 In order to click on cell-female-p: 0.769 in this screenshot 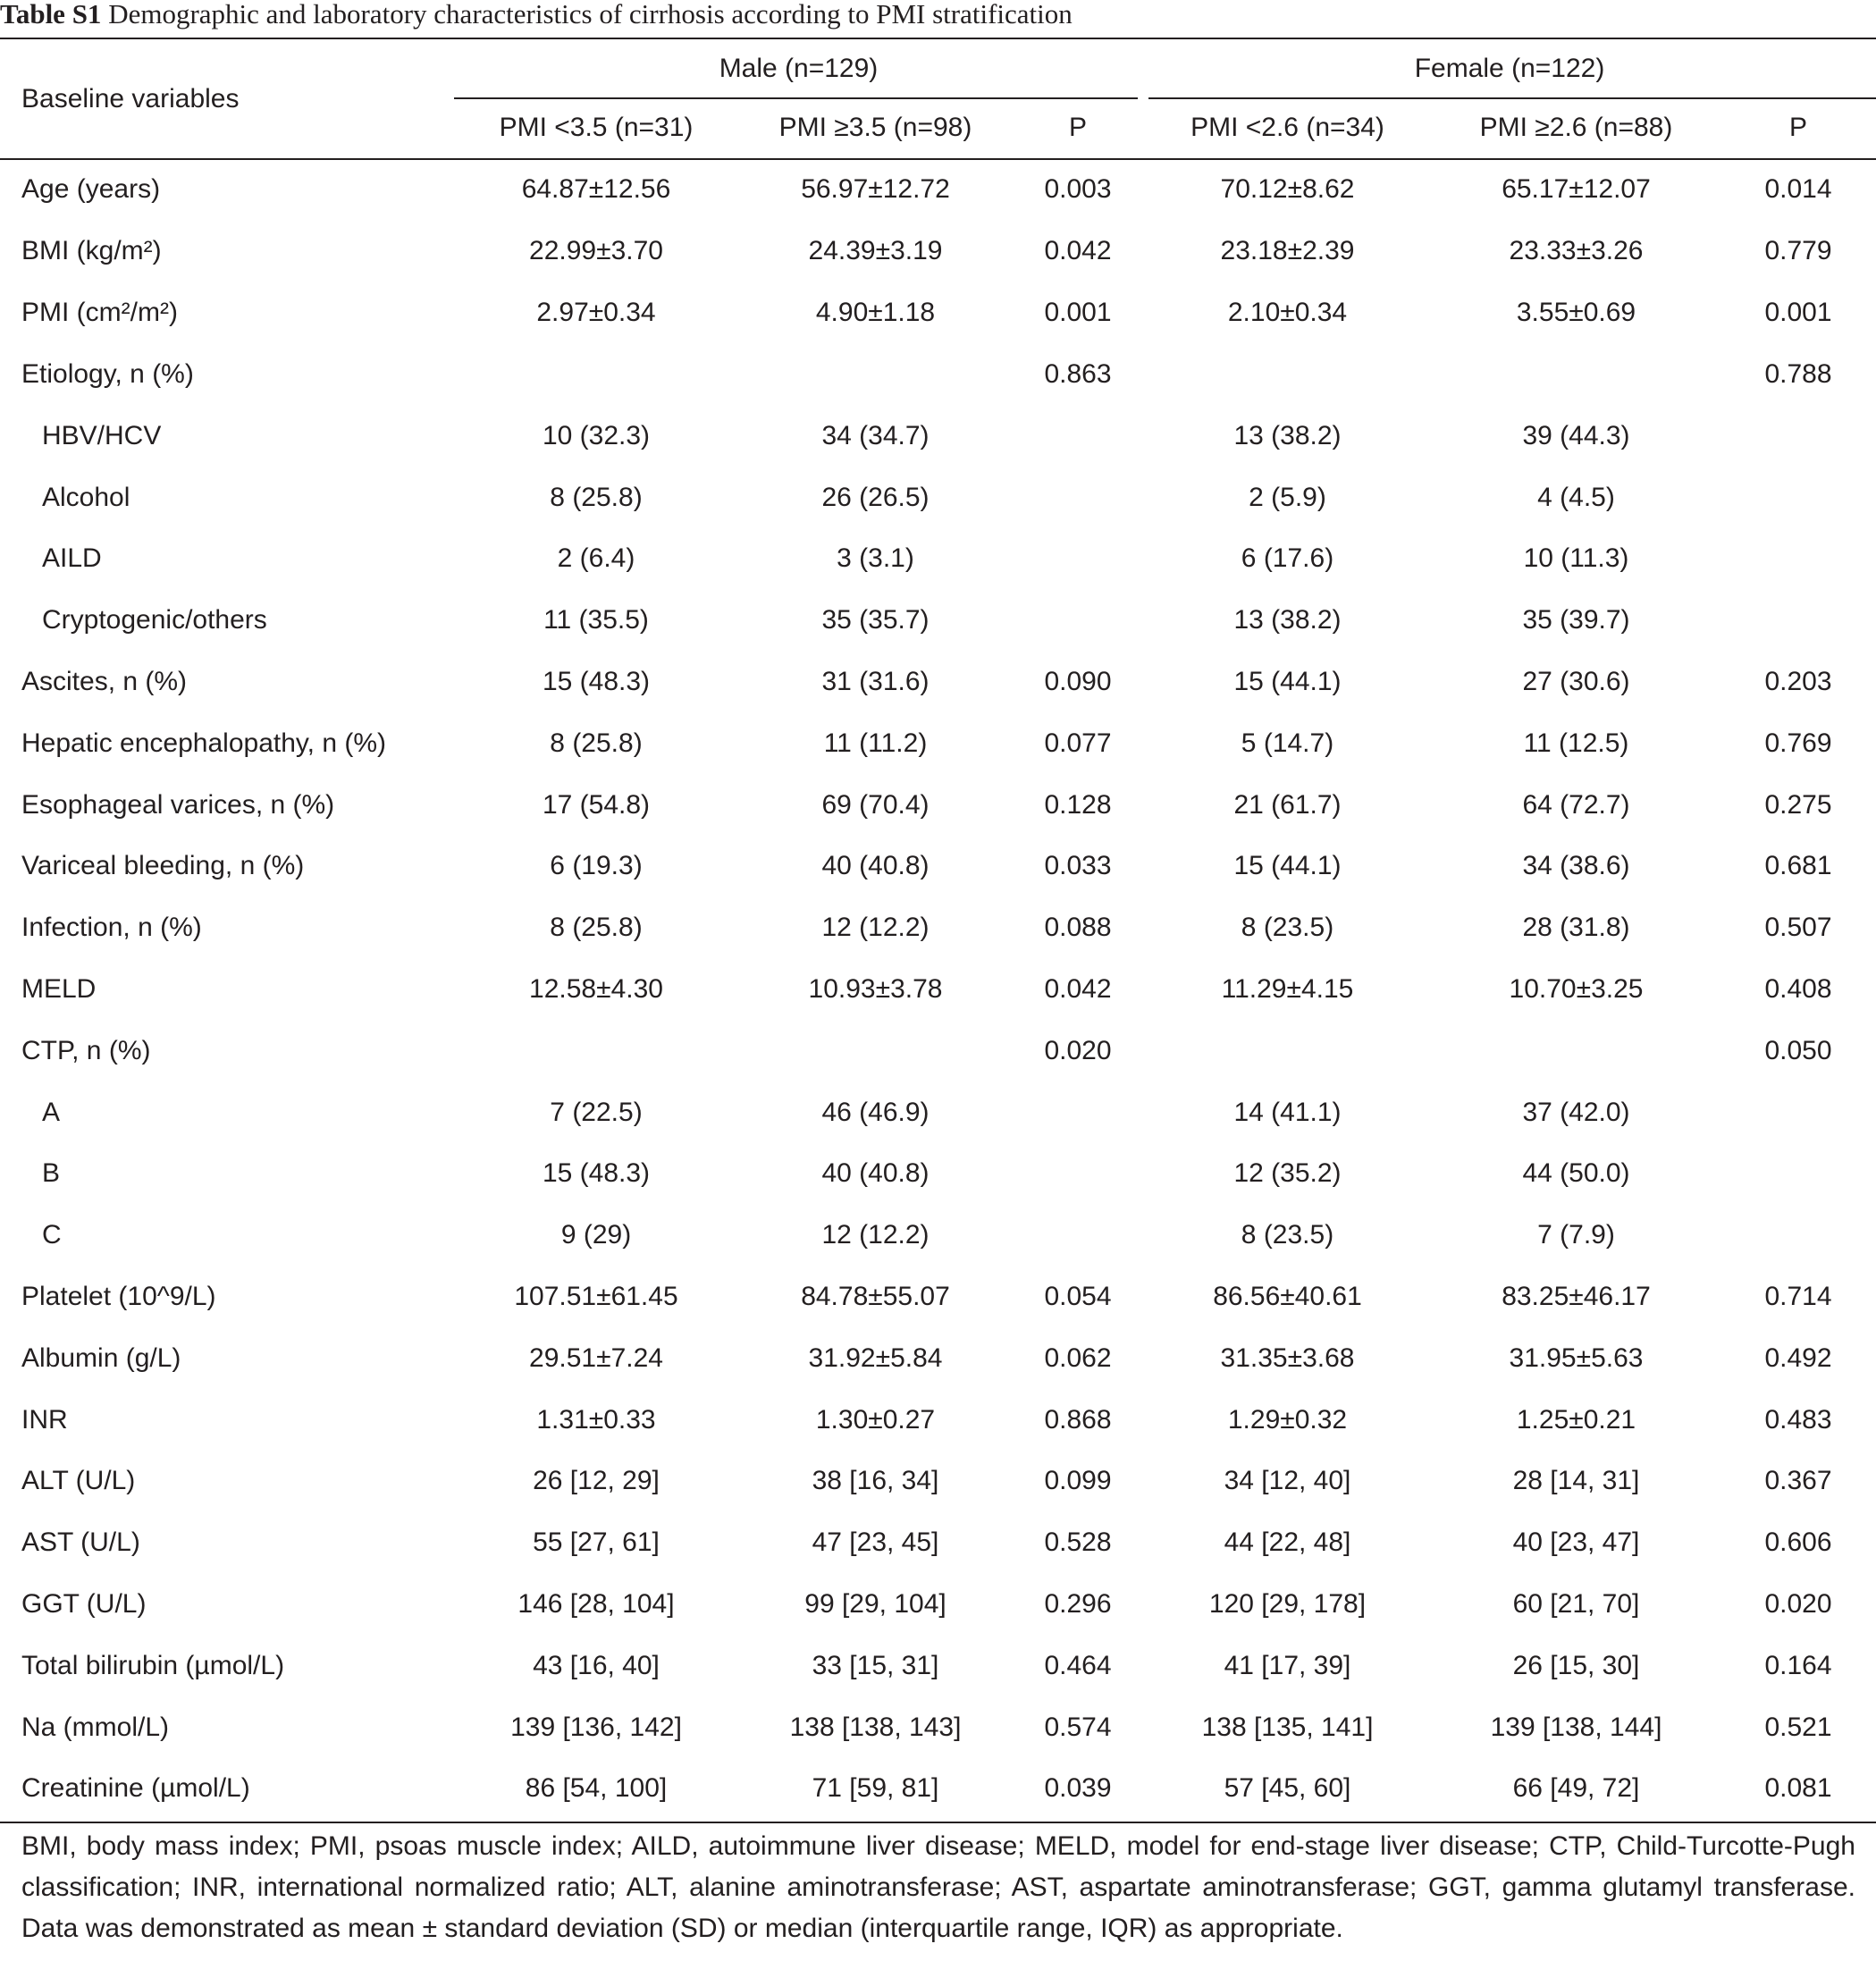, I will do `click(1798, 743)`.